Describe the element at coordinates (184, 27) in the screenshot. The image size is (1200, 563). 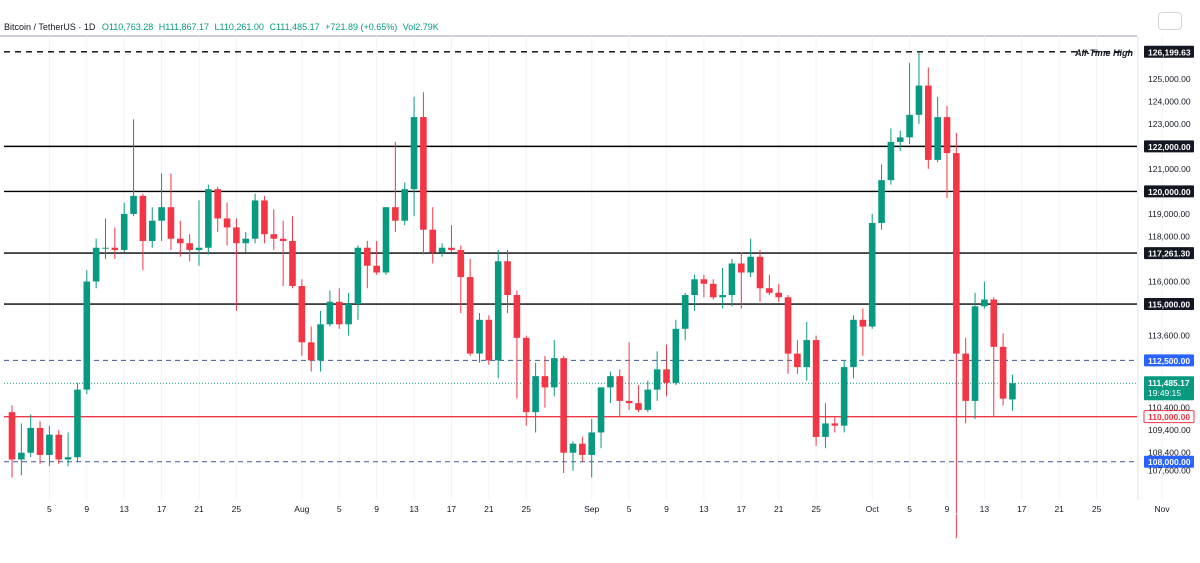
I see `high-value: H111,867.17` at that location.